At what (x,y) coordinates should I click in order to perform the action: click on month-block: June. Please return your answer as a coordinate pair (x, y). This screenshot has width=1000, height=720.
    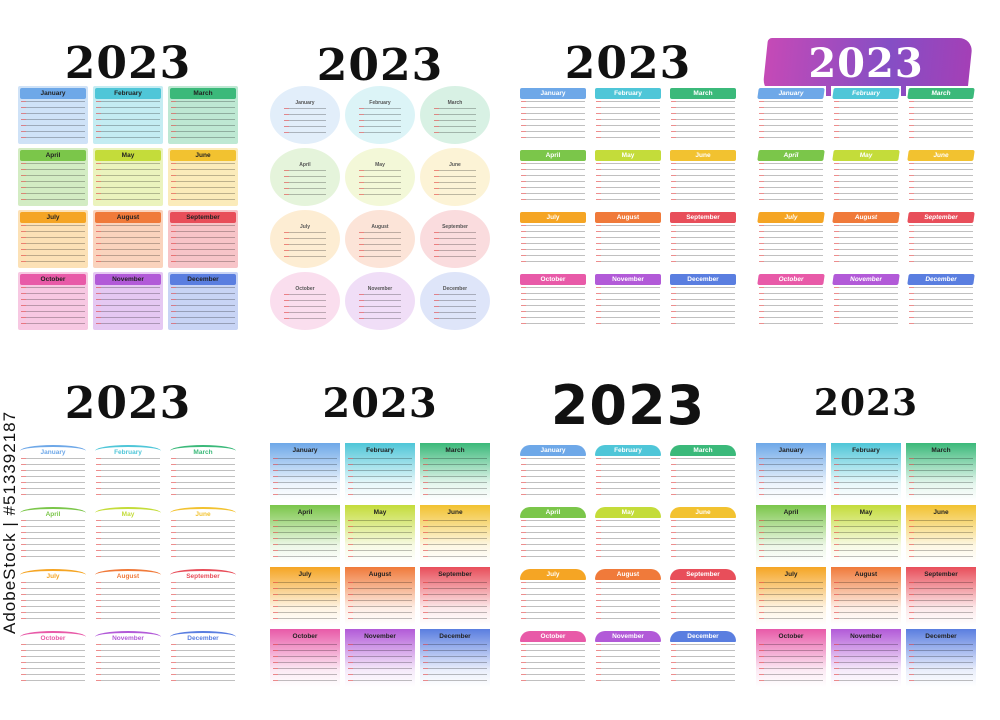
    Looking at the image, I should click on (455, 534).